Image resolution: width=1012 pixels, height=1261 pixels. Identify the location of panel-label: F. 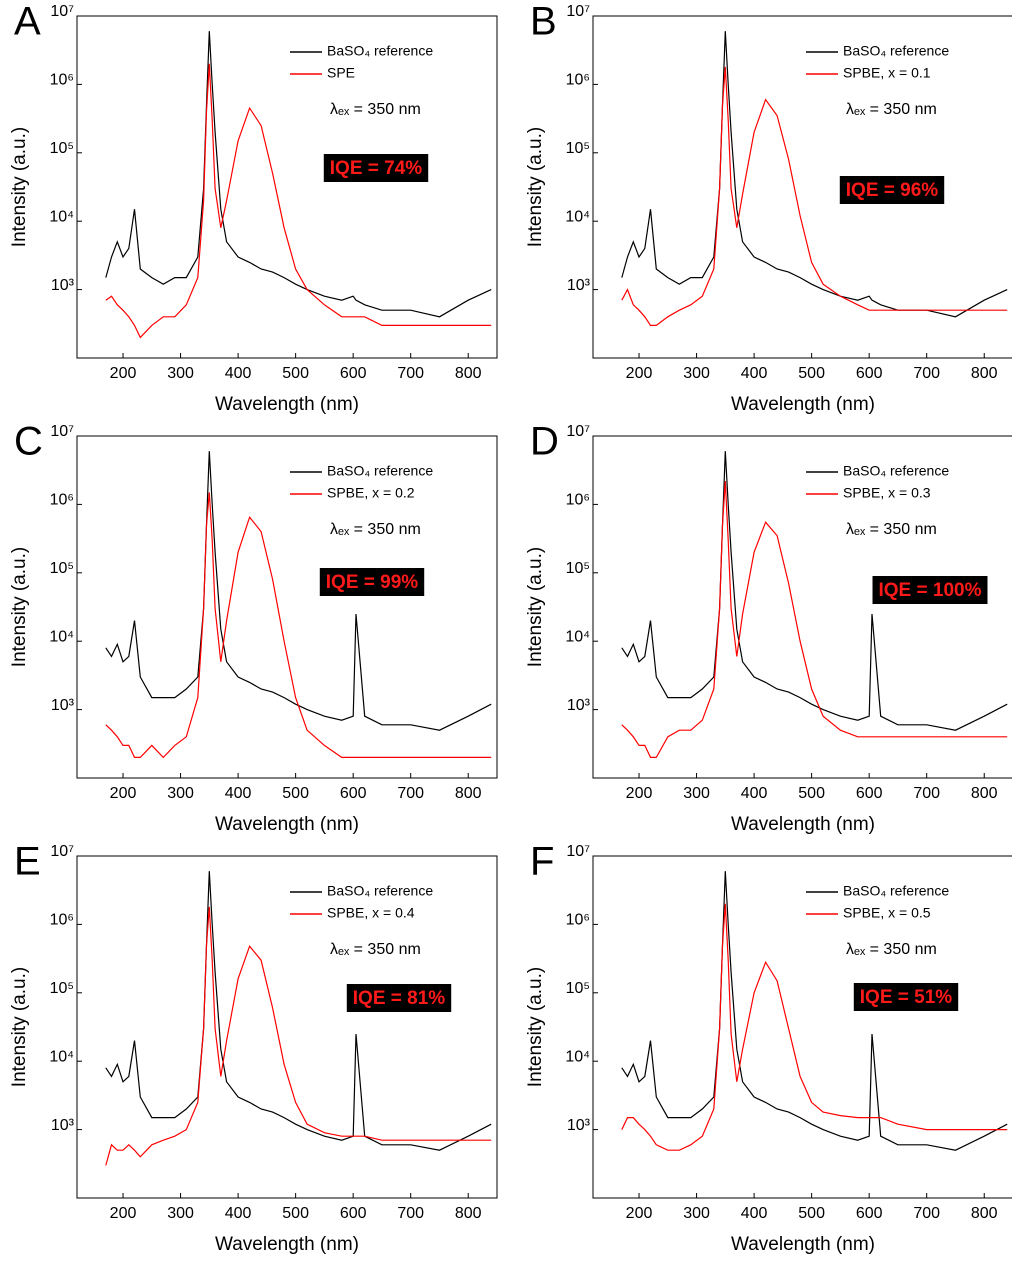
(542, 862).